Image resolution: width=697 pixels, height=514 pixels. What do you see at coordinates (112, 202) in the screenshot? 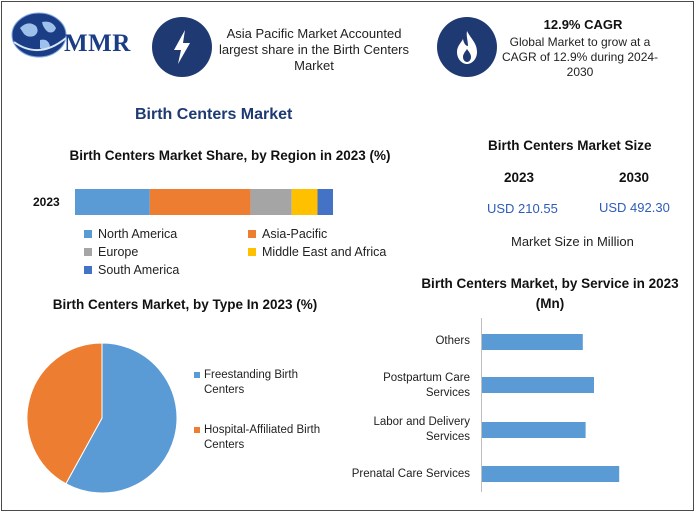
I see `region-segment-north-america` at bounding box center [112, 202].